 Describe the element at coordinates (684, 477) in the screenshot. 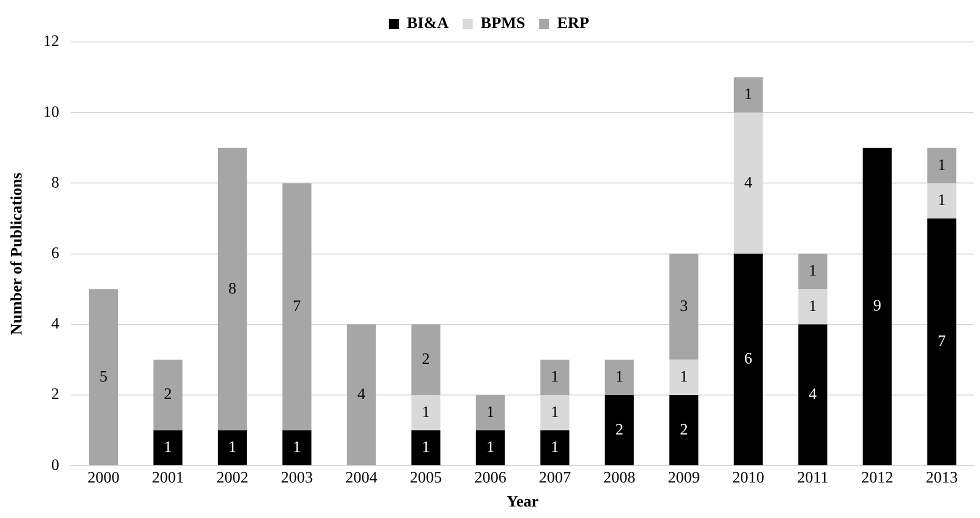

I see `x-tick-label: 2009` at that location.